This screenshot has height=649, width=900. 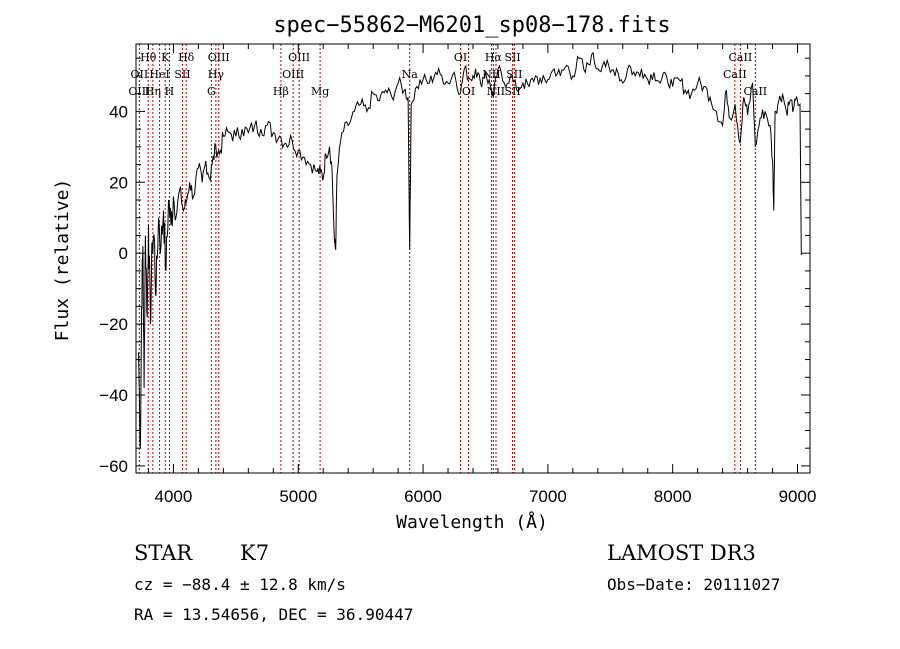 What do you see at coordinates (423, 496) in the screenshot?
I see `x-tick-label: 6000` at bounding box center [423, 496].